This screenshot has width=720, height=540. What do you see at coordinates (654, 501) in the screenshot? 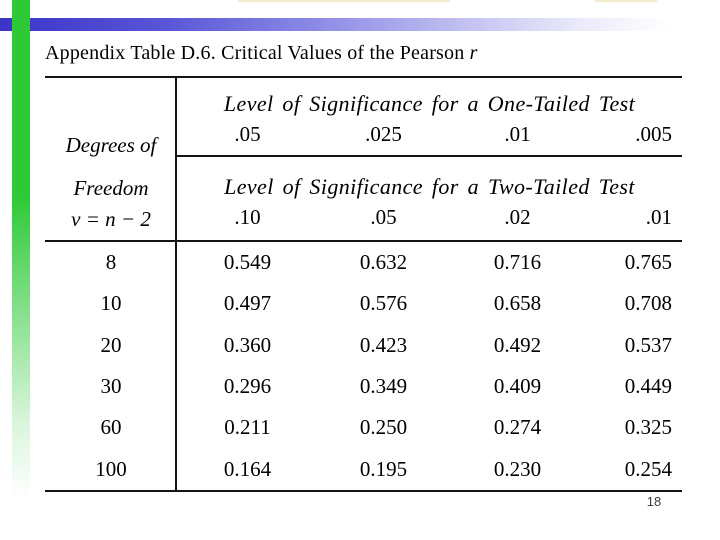
I see `page-number: 18` at bounding box center [654, 501].